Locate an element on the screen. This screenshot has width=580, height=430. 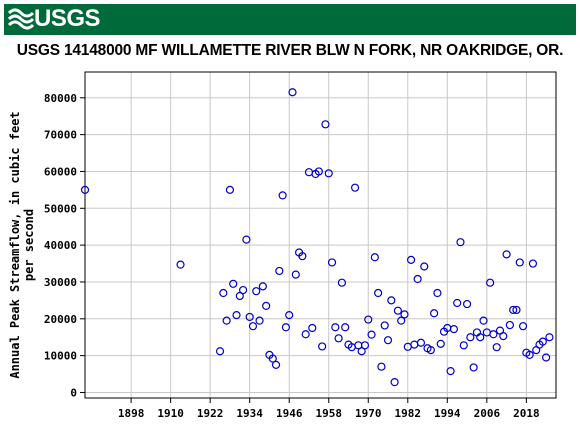
x-tick-label: 2018 is located at coordinates (526, 413).